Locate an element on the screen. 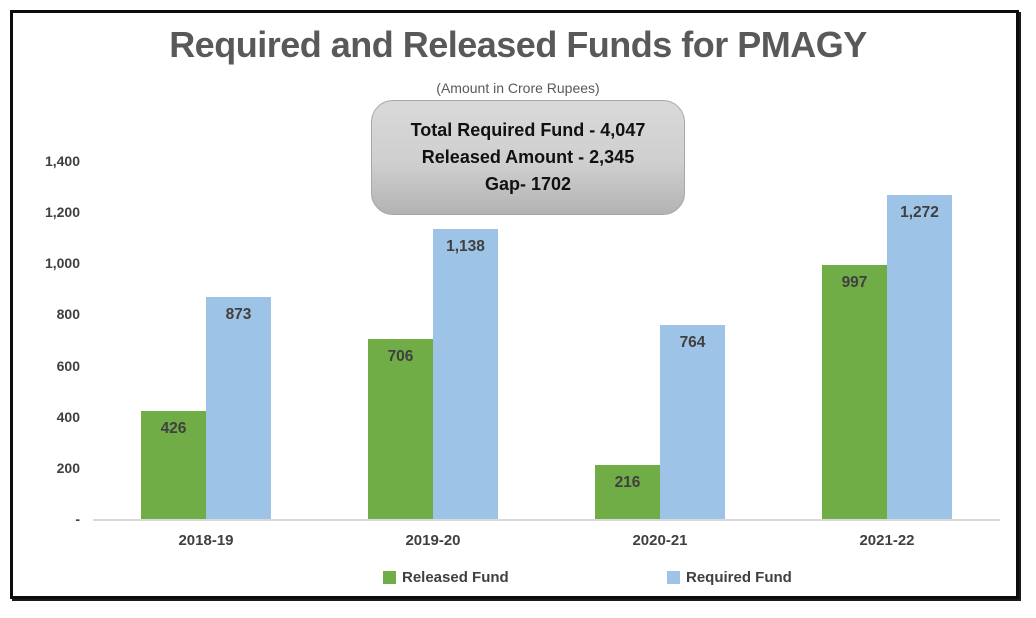  bar-released-fund-2019-20: 706 is located at coordinates (400, 429).